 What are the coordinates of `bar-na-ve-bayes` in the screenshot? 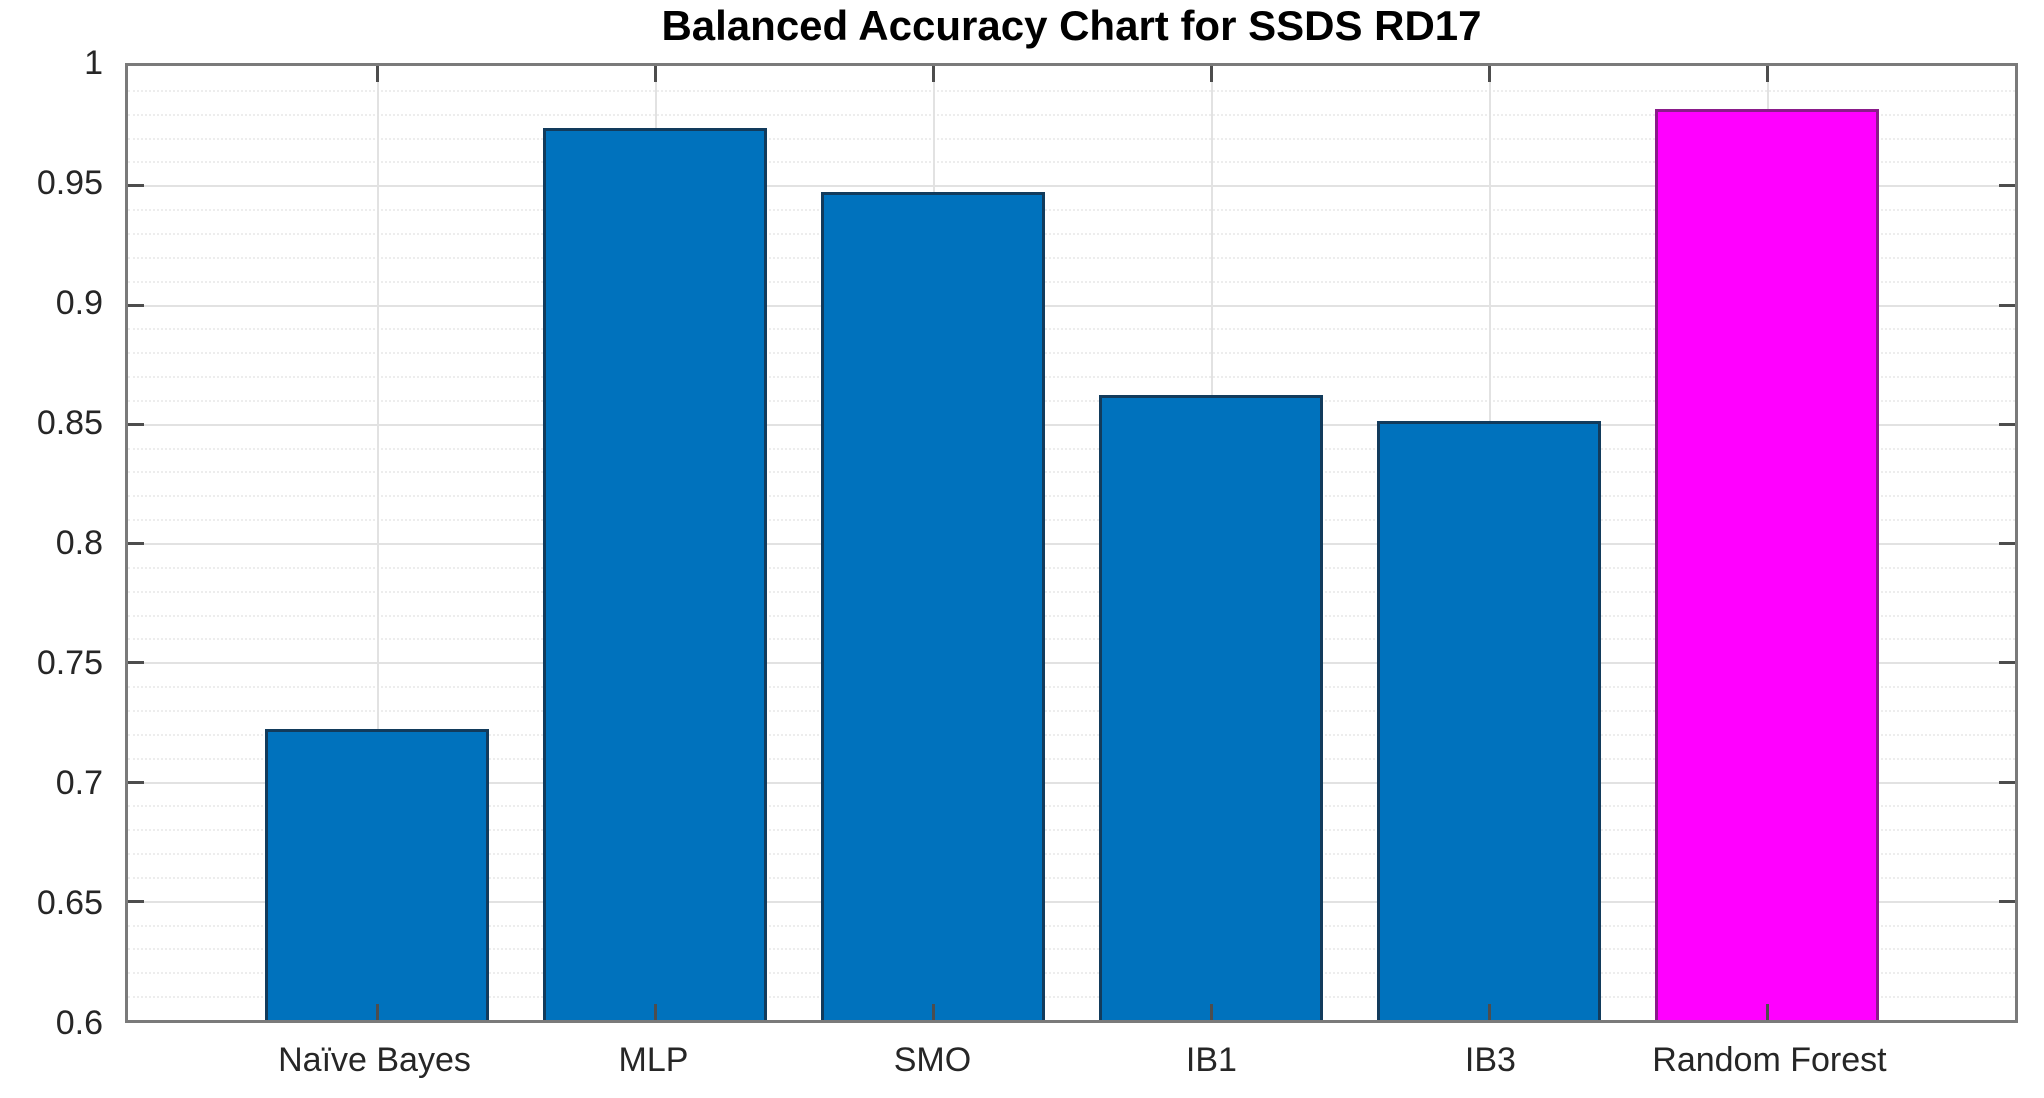 It's located at (376, 874).